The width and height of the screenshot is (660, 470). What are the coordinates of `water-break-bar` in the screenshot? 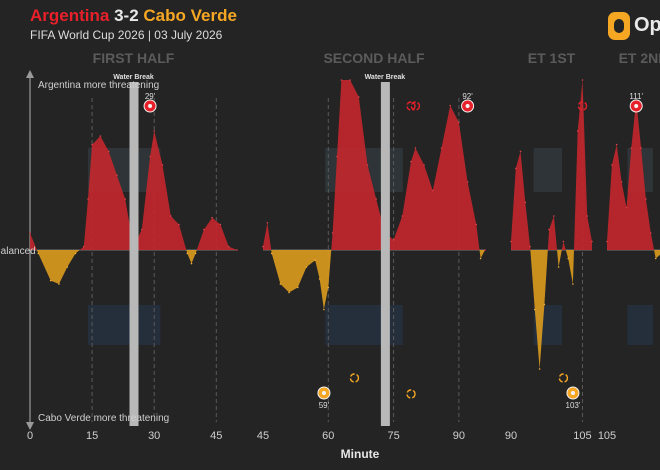 It's located at (134, 254).